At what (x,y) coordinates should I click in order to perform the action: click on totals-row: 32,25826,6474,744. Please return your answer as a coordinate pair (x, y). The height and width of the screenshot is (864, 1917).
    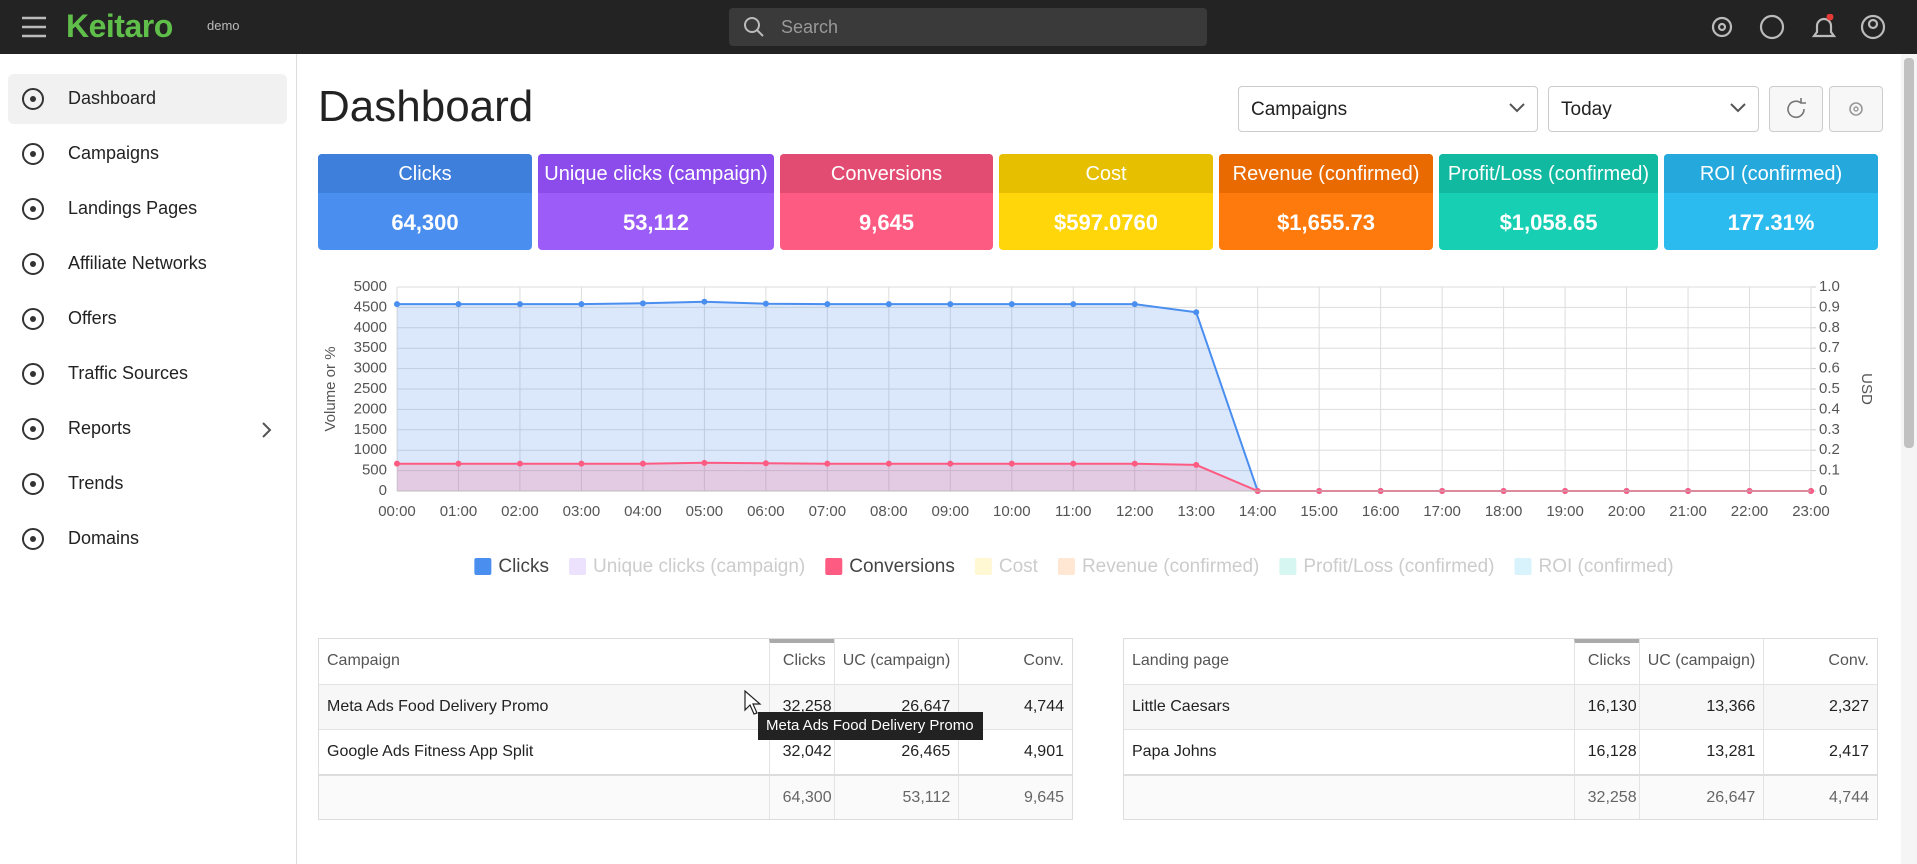
    Looking at the image, I should click on (1500, 796).